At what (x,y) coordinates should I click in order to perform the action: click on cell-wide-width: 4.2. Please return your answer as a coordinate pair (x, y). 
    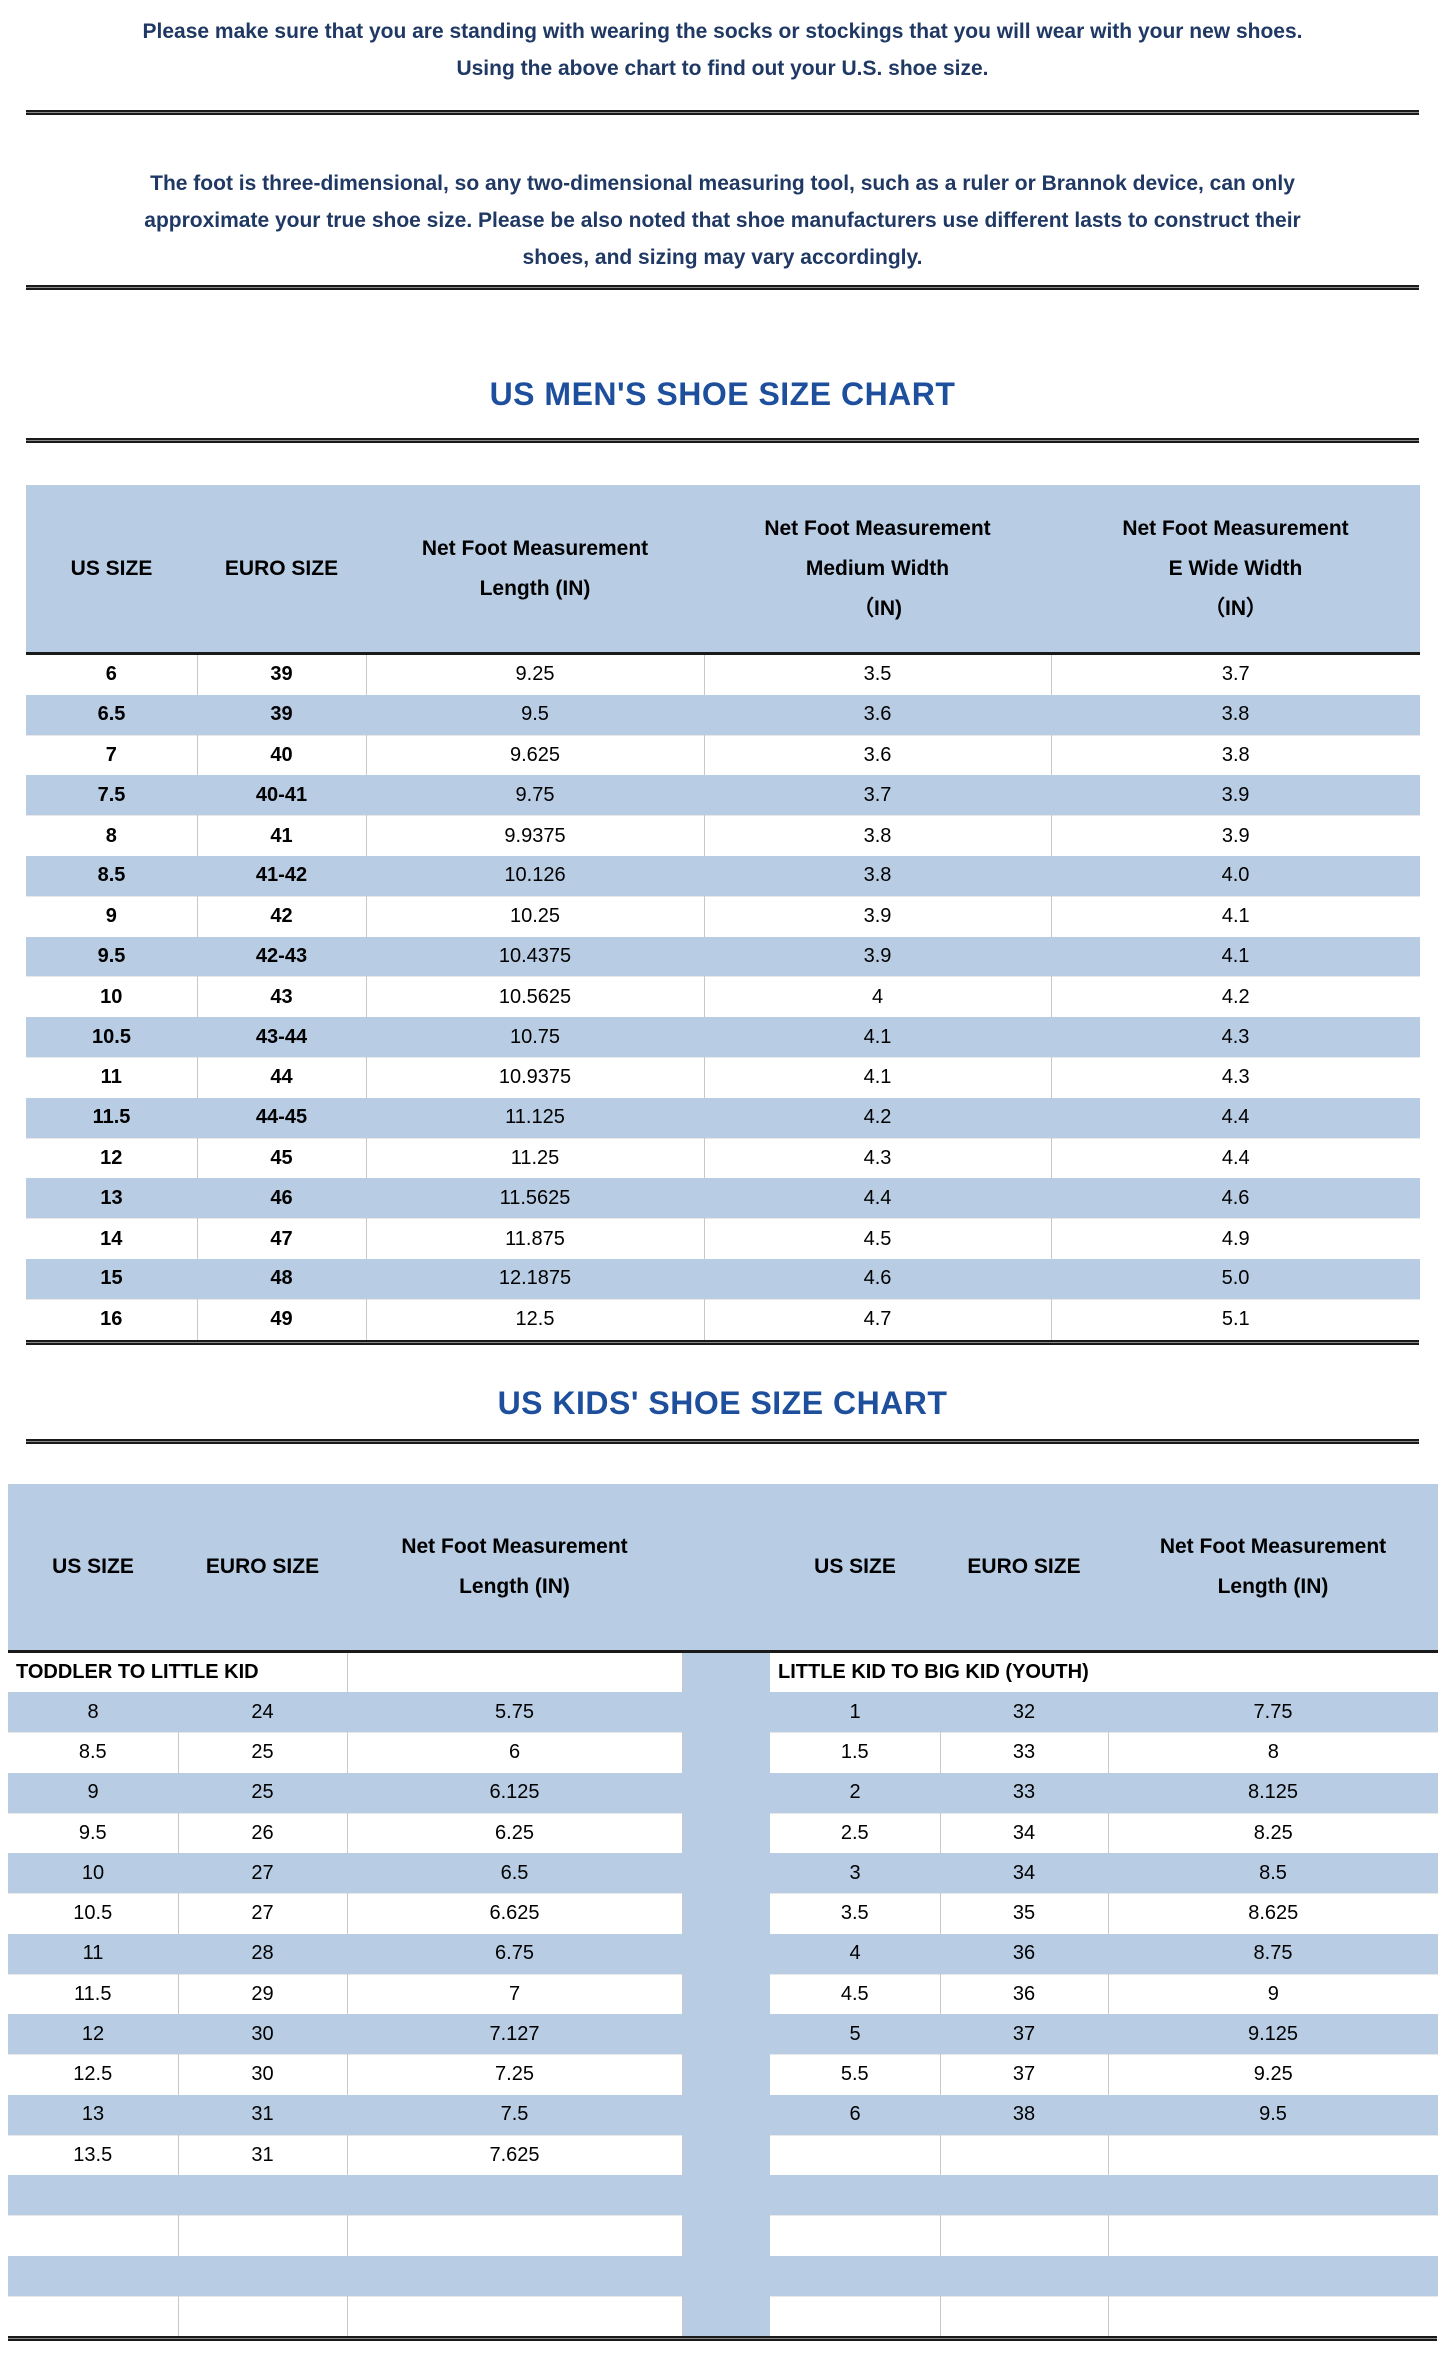
    Looking at the image, I should click on (1235, 997).